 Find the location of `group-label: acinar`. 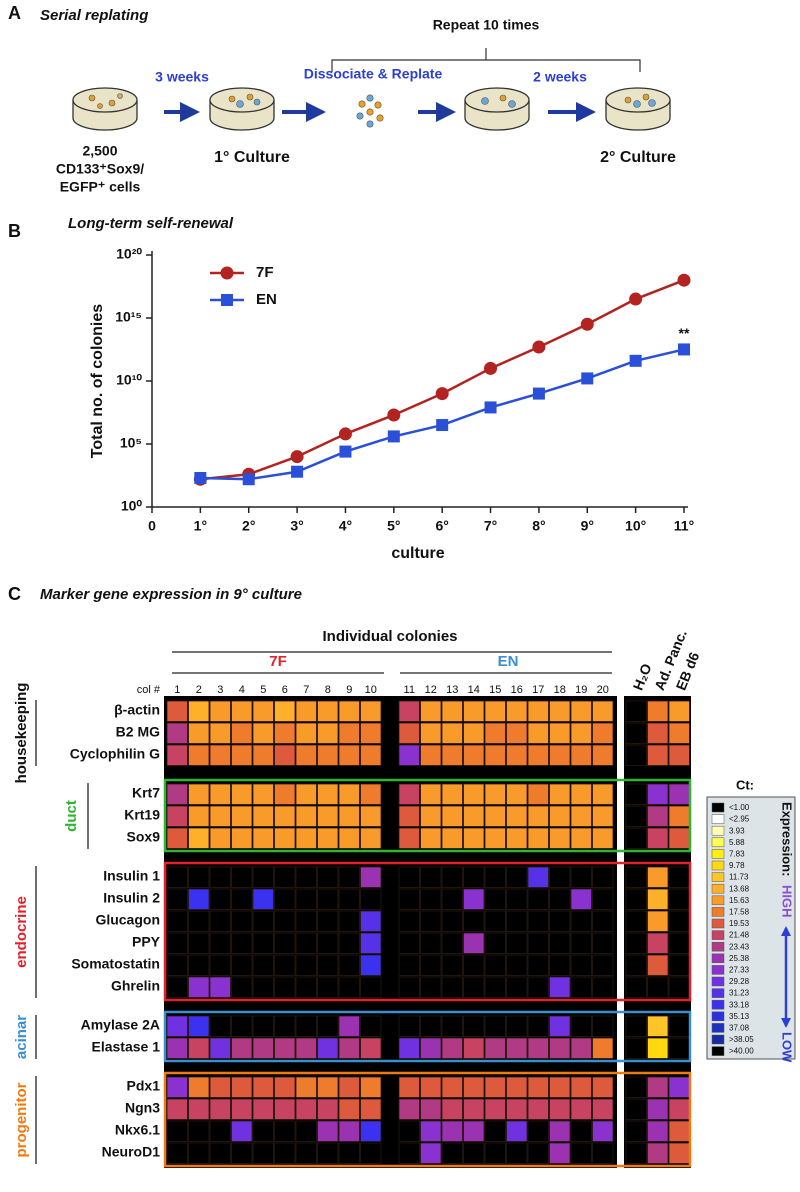

group-label: acinar is located at coordinates (21, 1037).